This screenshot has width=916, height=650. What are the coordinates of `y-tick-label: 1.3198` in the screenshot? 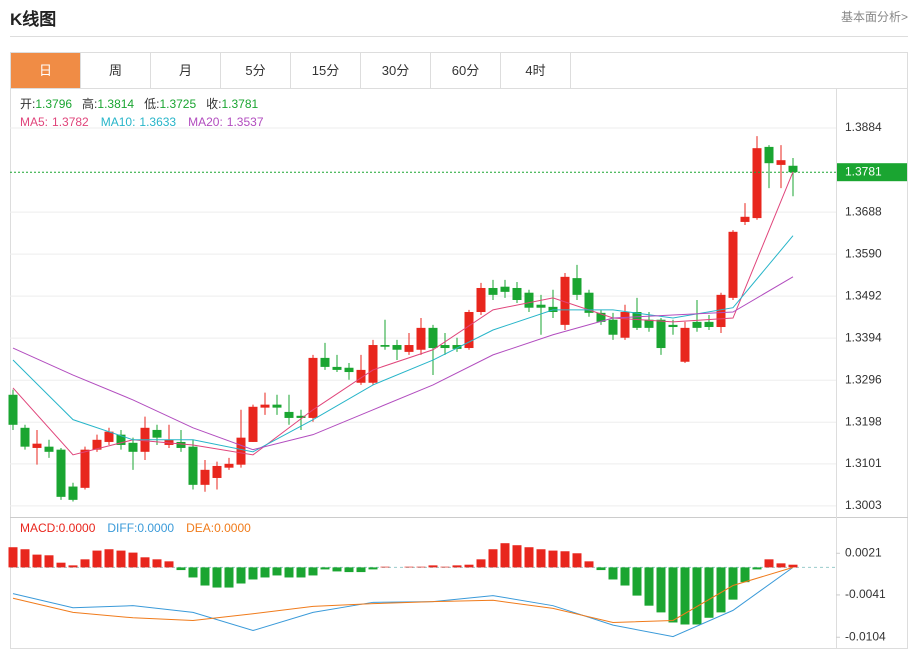 It's located at (863, 421).